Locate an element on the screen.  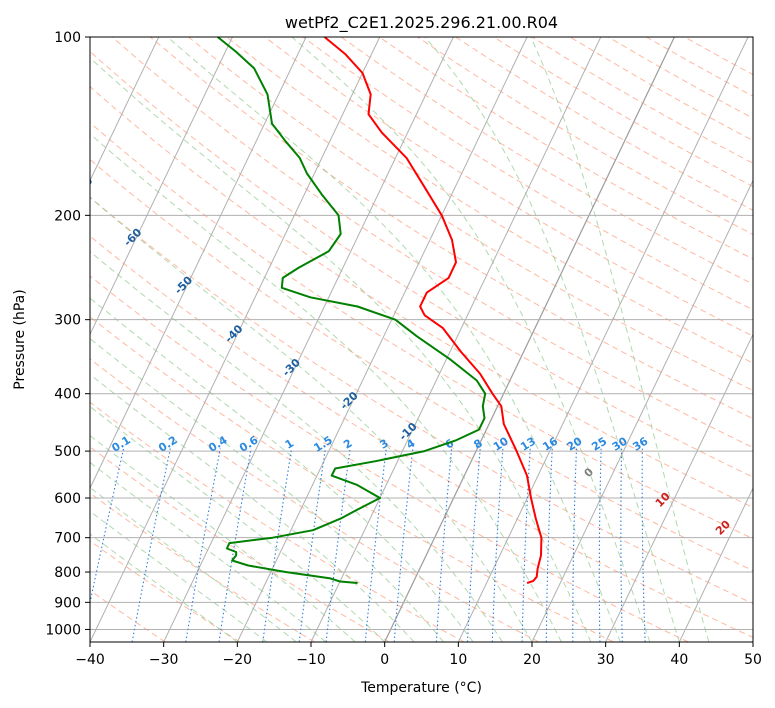
y-tick-label: 900 is located at coordinates (67, 603).